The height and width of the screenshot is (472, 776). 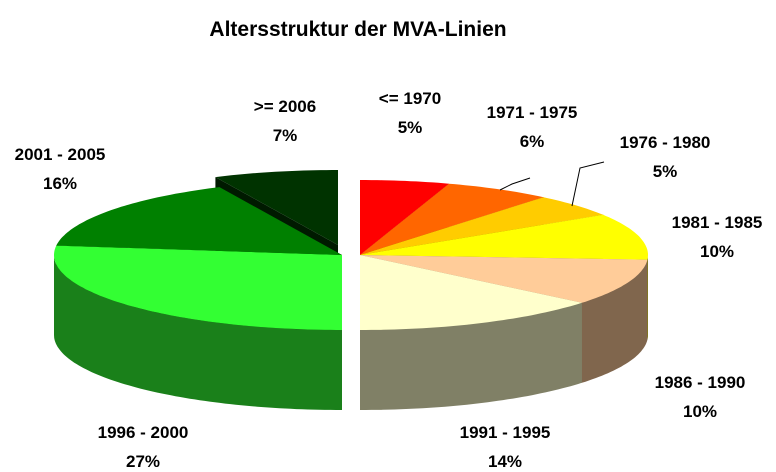 What do you see at coordinates (60, 154) in the screenshot?
I see `slice-label: 2001 - 2005` at bounding box center [60, 154].